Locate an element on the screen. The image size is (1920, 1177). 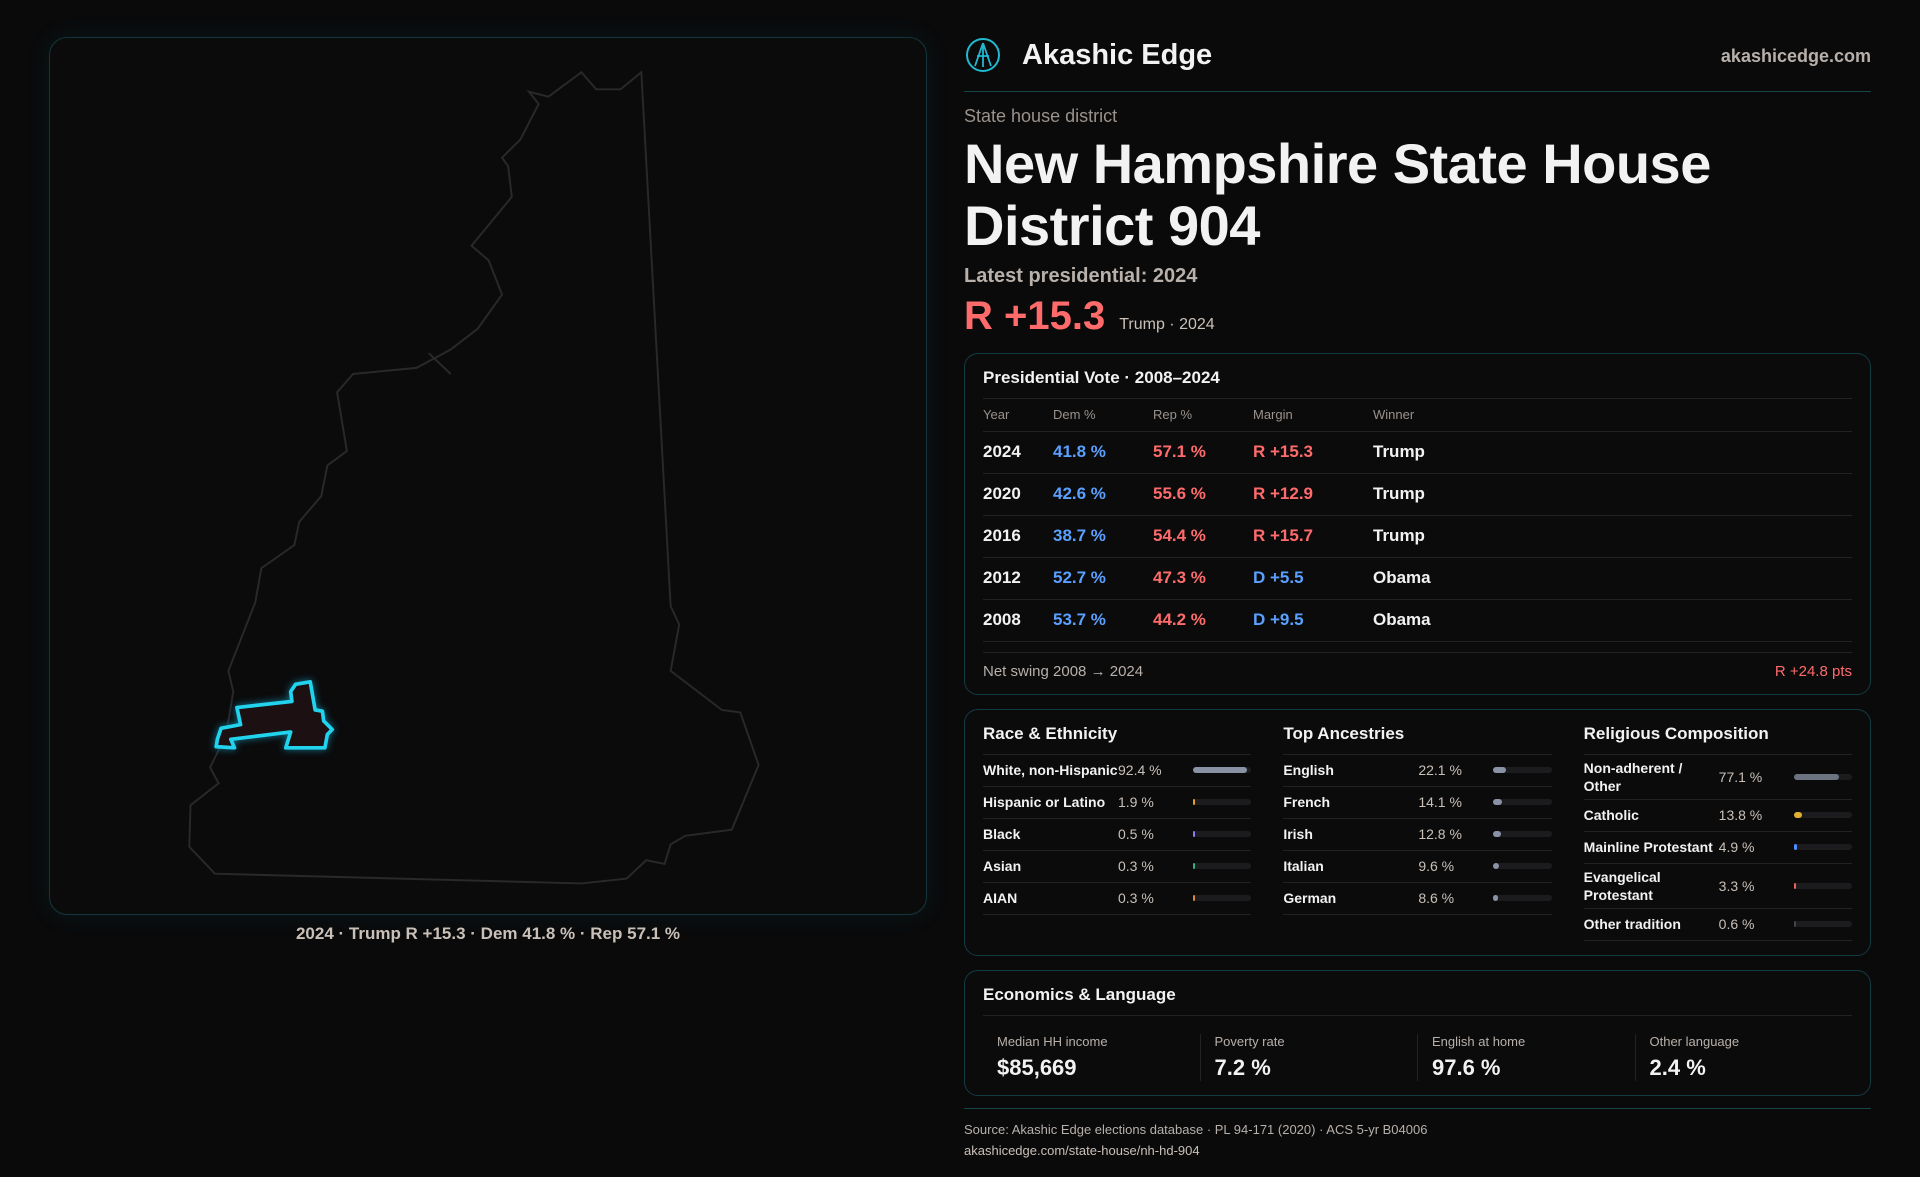
margin: R +15.3 is located at coordinates (1313, 452).